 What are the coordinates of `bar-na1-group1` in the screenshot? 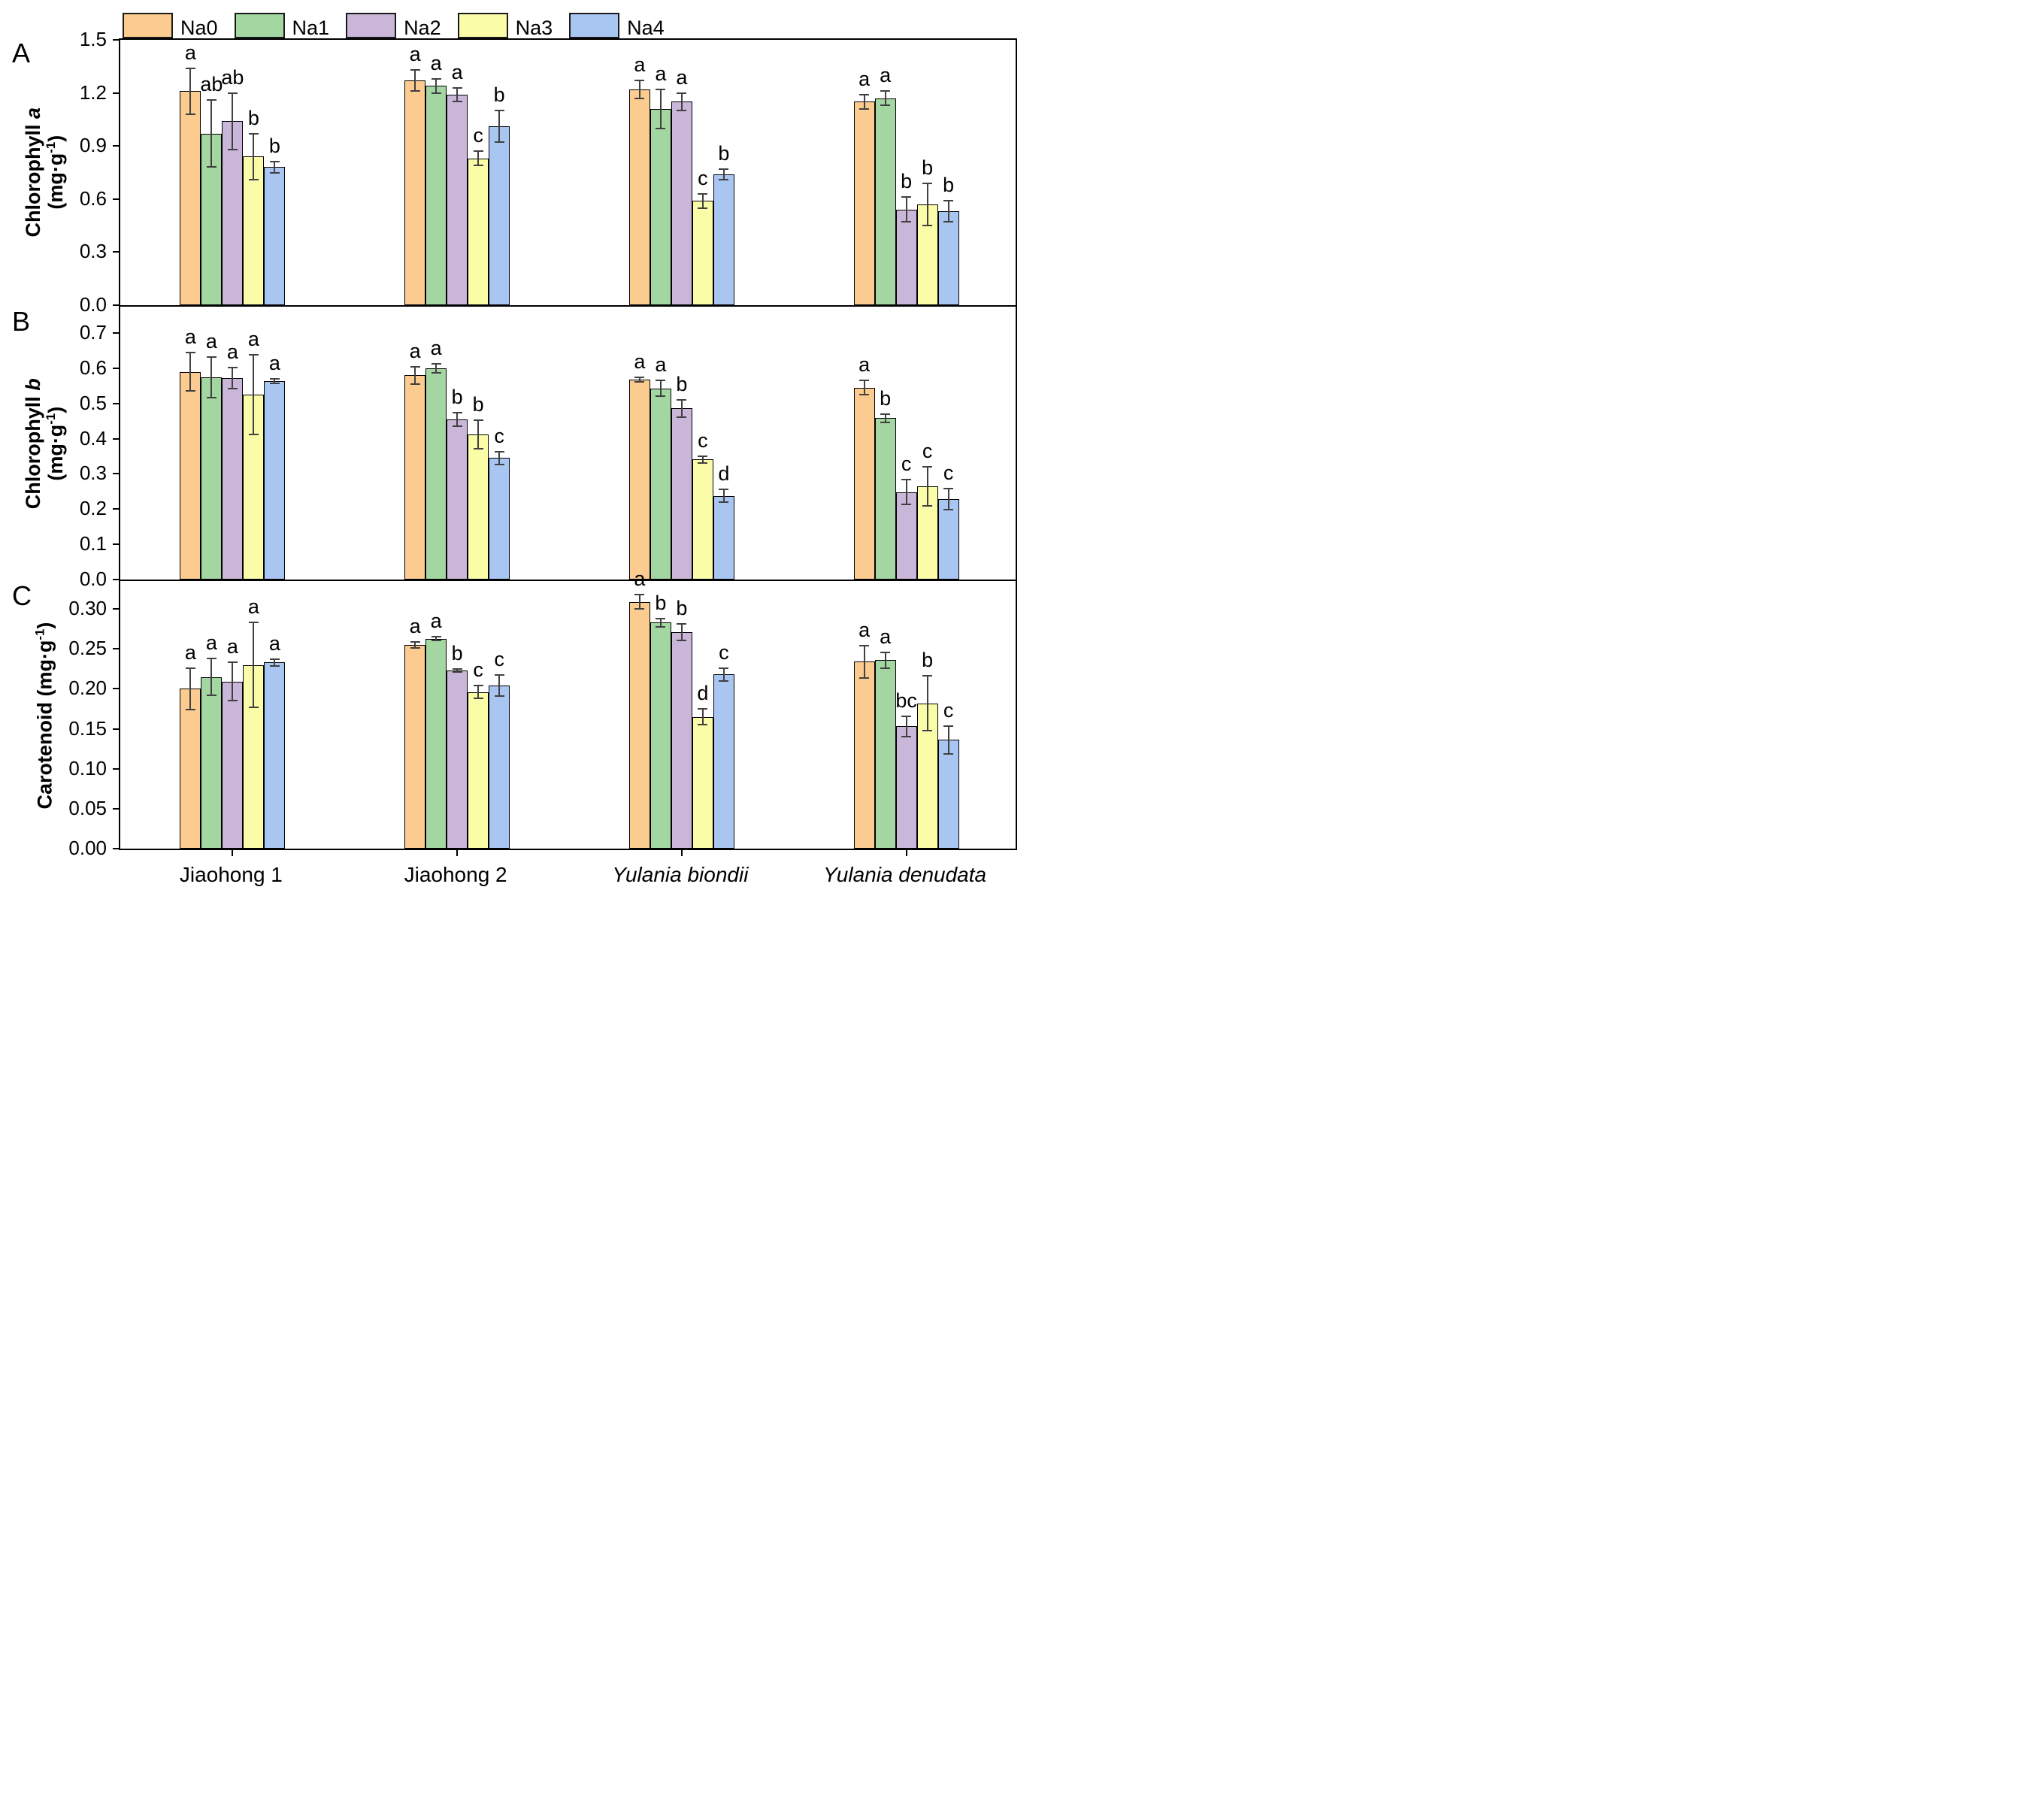 It's located at (212, 763).